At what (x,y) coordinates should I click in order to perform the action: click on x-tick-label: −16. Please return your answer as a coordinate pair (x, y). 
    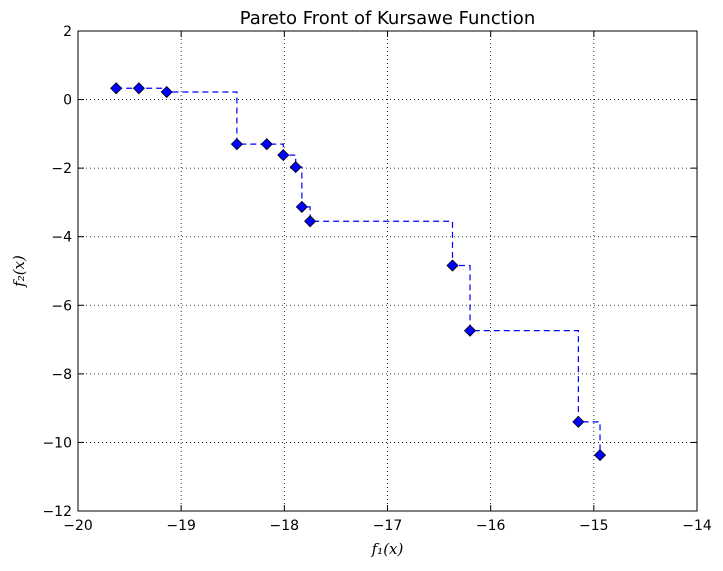
    Looking at the image, I should click on (491, 526).